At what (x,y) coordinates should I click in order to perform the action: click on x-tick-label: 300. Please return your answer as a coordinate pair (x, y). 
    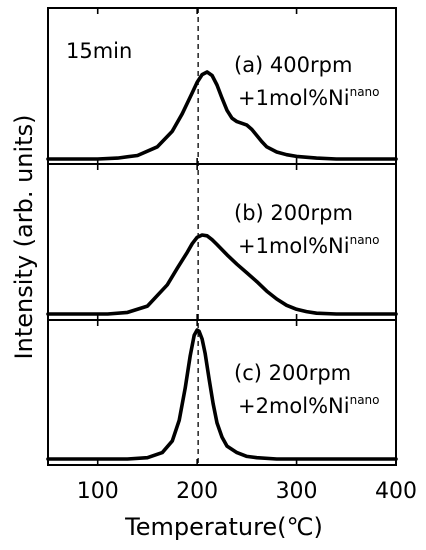
    Looking at the image, I should click on (297, 491).